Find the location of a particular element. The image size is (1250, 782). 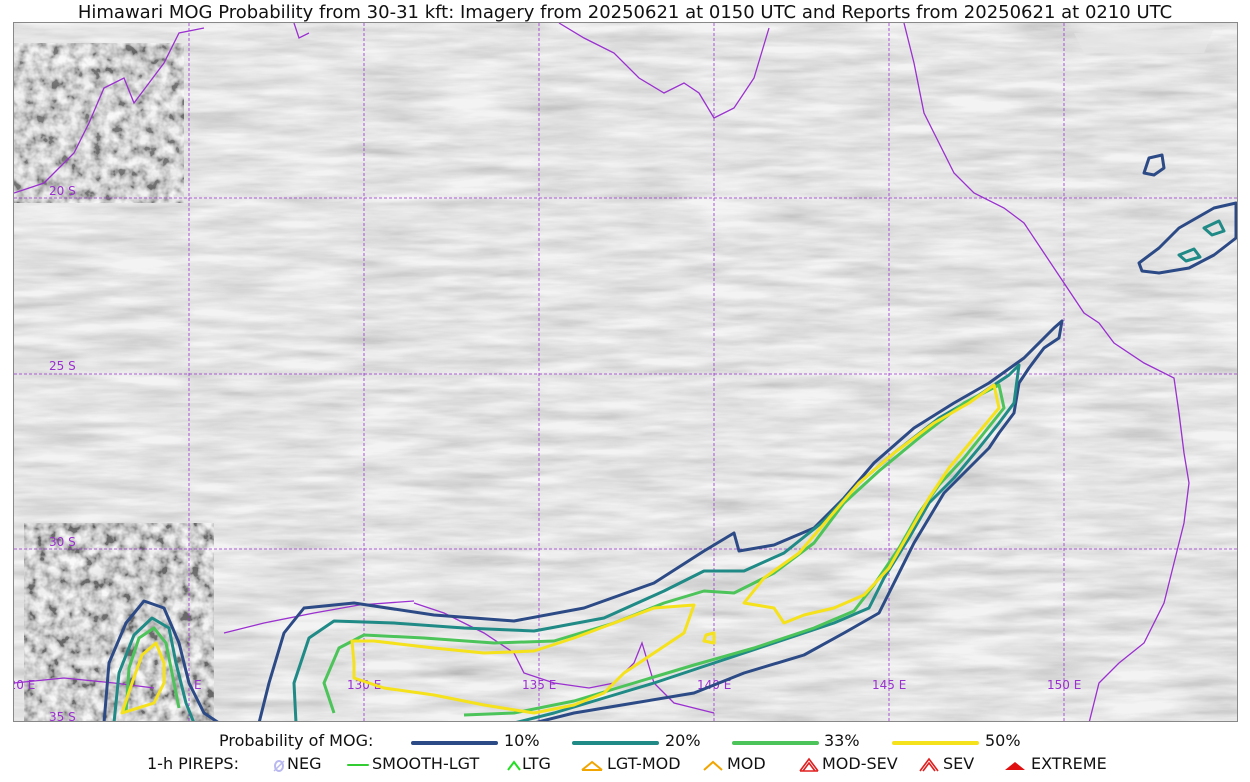

lat-label-30s: 30 S is located at coordinates (62, 542).